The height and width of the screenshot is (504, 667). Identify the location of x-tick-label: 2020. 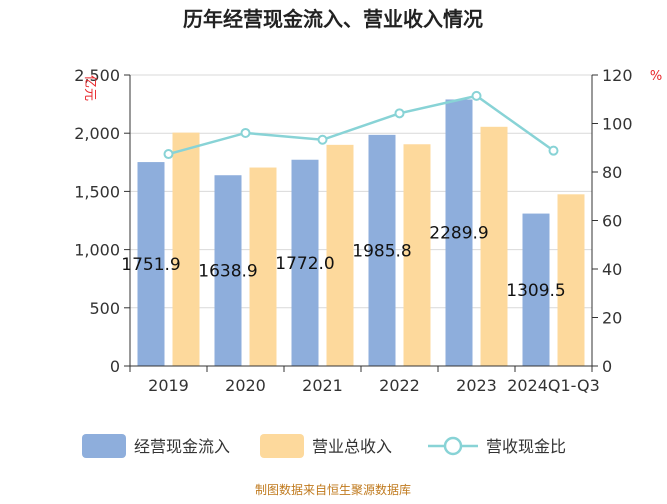
(245, 385).